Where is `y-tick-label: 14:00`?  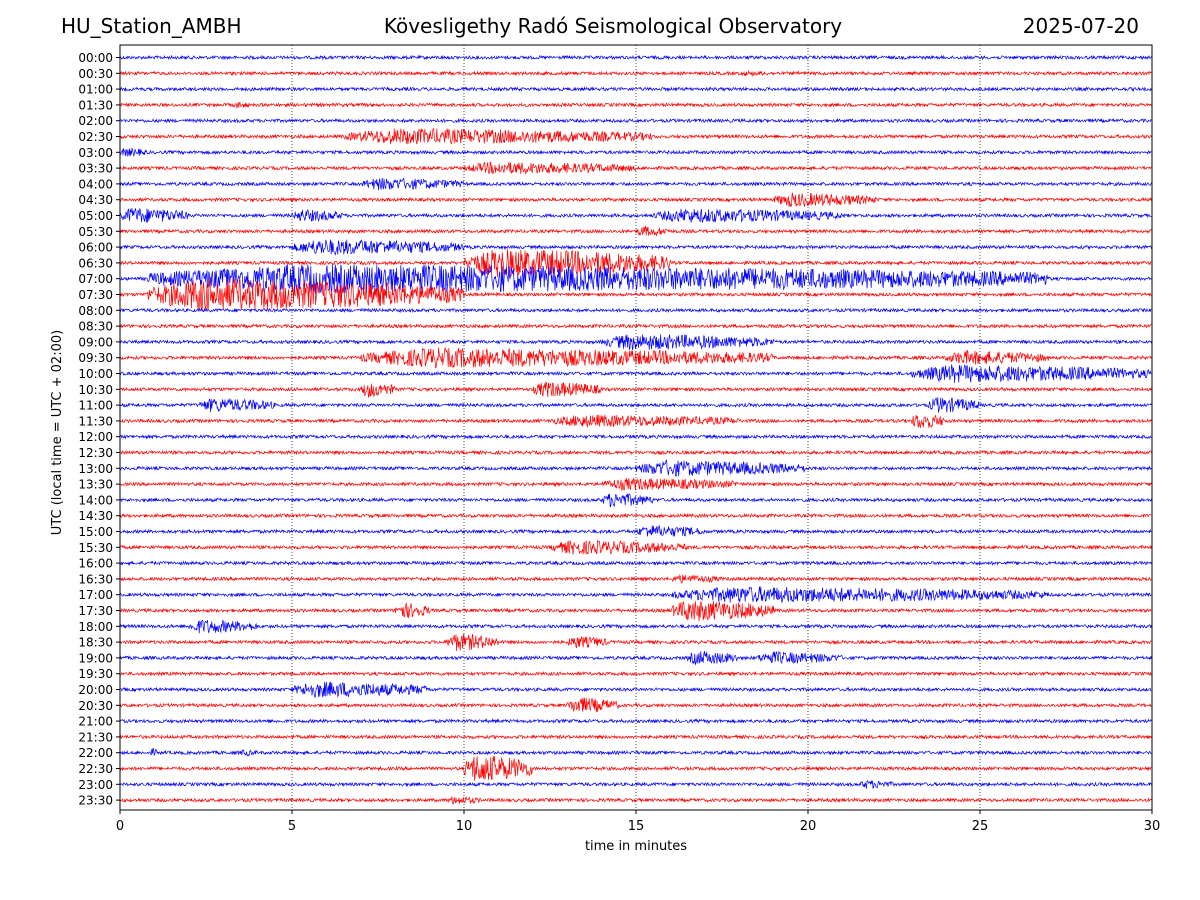 y-tick-label: 14:00 is located at coordinates (95, 500).